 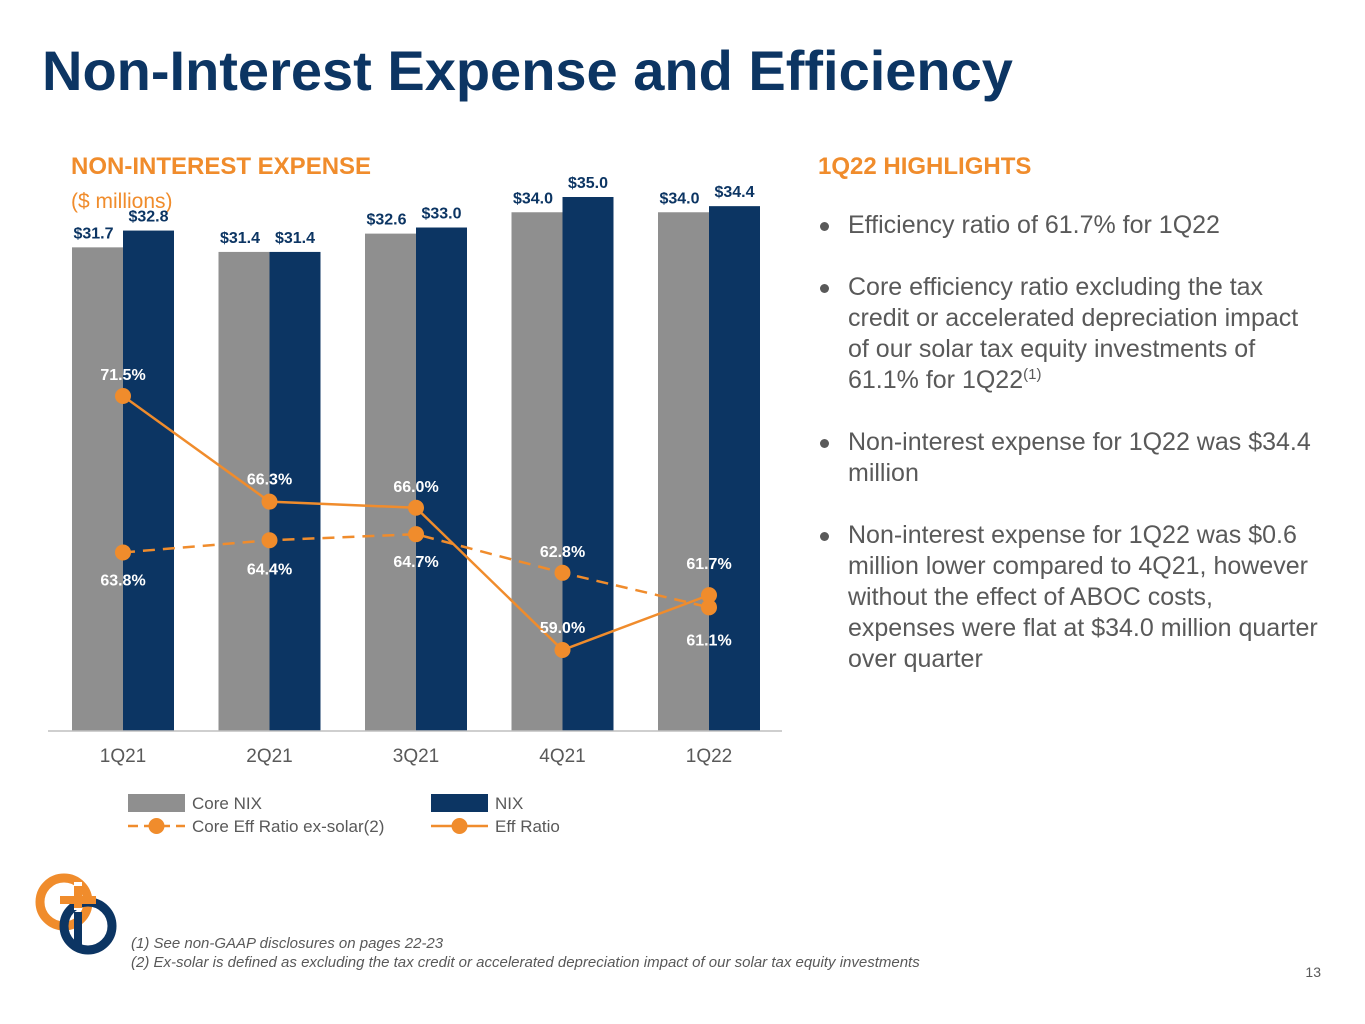 What do you see at coordinates (527, 70) in the screenshot?
I see `page-title: Non-Interest Expense and Efficiency` at bounding box center [527, 70].